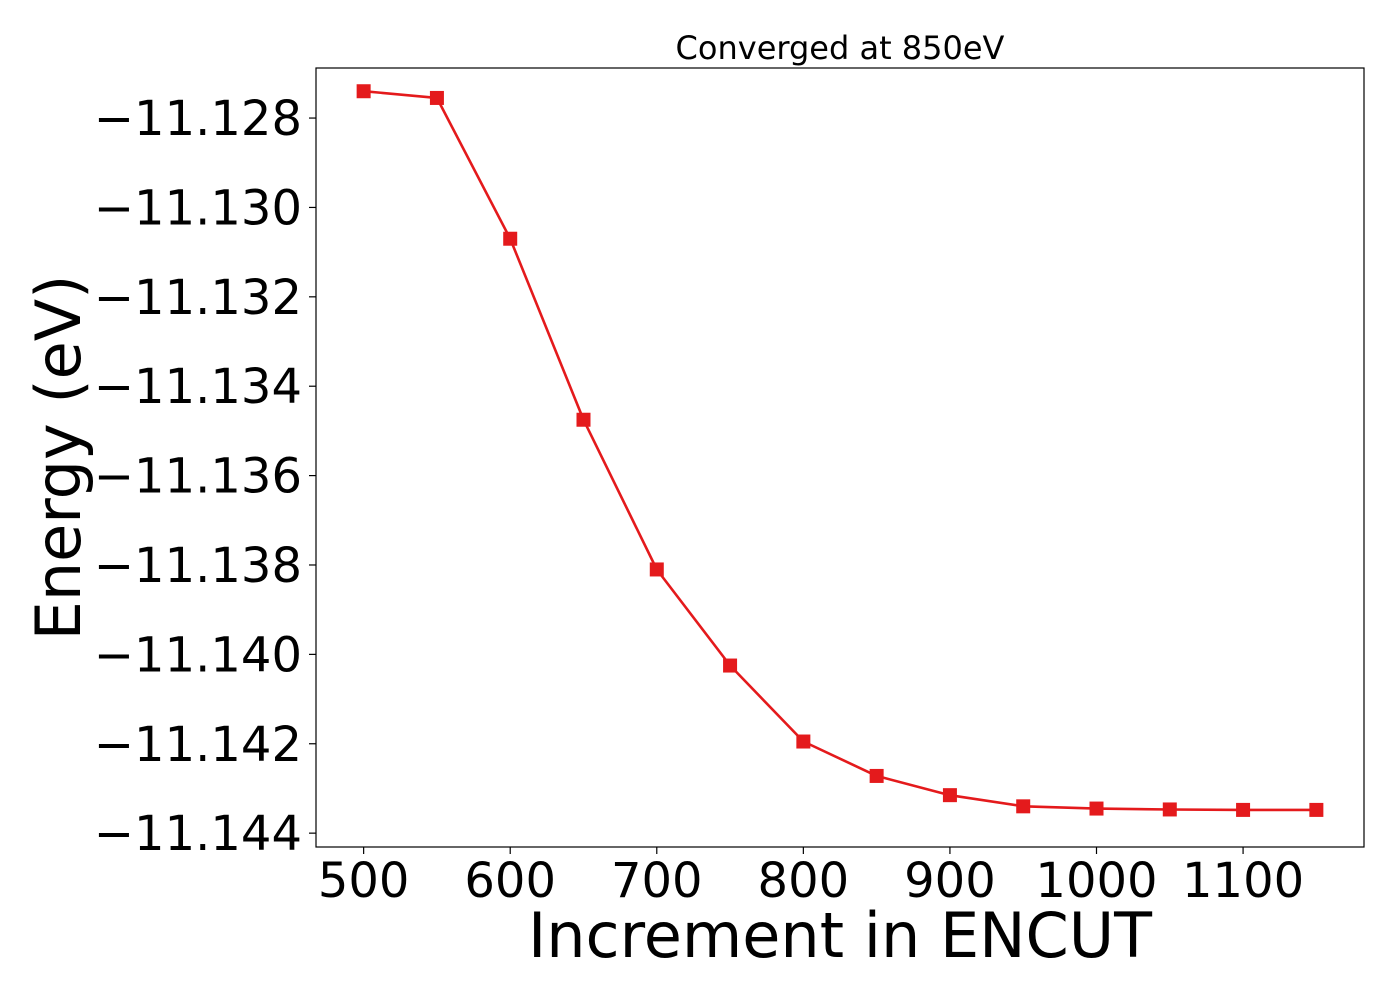 This screenshot has width=1400, height=1000. I want to click on y-axis-label: Energy (eV), so click(58, 458).